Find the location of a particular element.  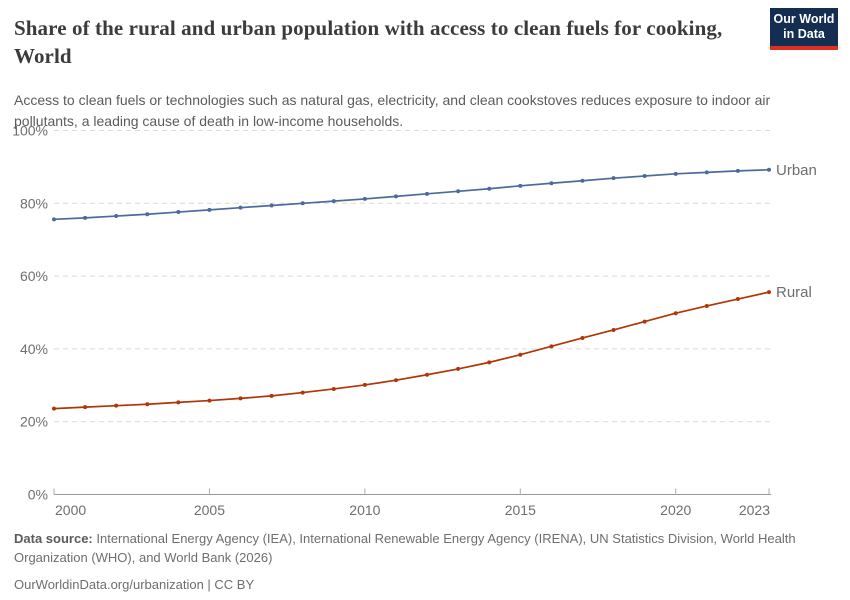

y-axis-tick-label: 40% is located at coordinates (34, 349).